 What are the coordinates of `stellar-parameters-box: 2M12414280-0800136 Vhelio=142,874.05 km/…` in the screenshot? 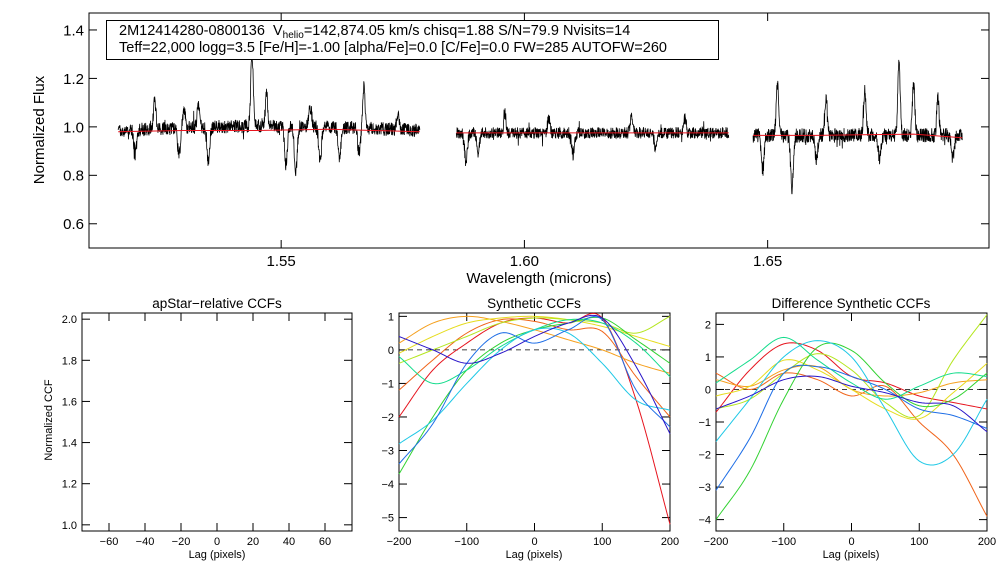 It's located at (412, 40).